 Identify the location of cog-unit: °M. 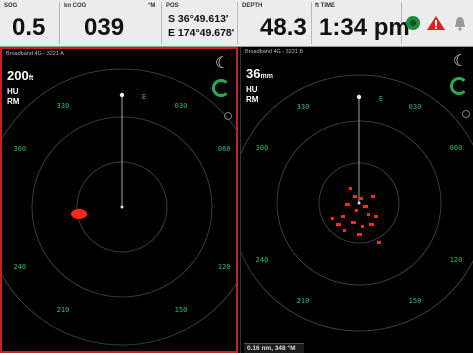
(152, 6).